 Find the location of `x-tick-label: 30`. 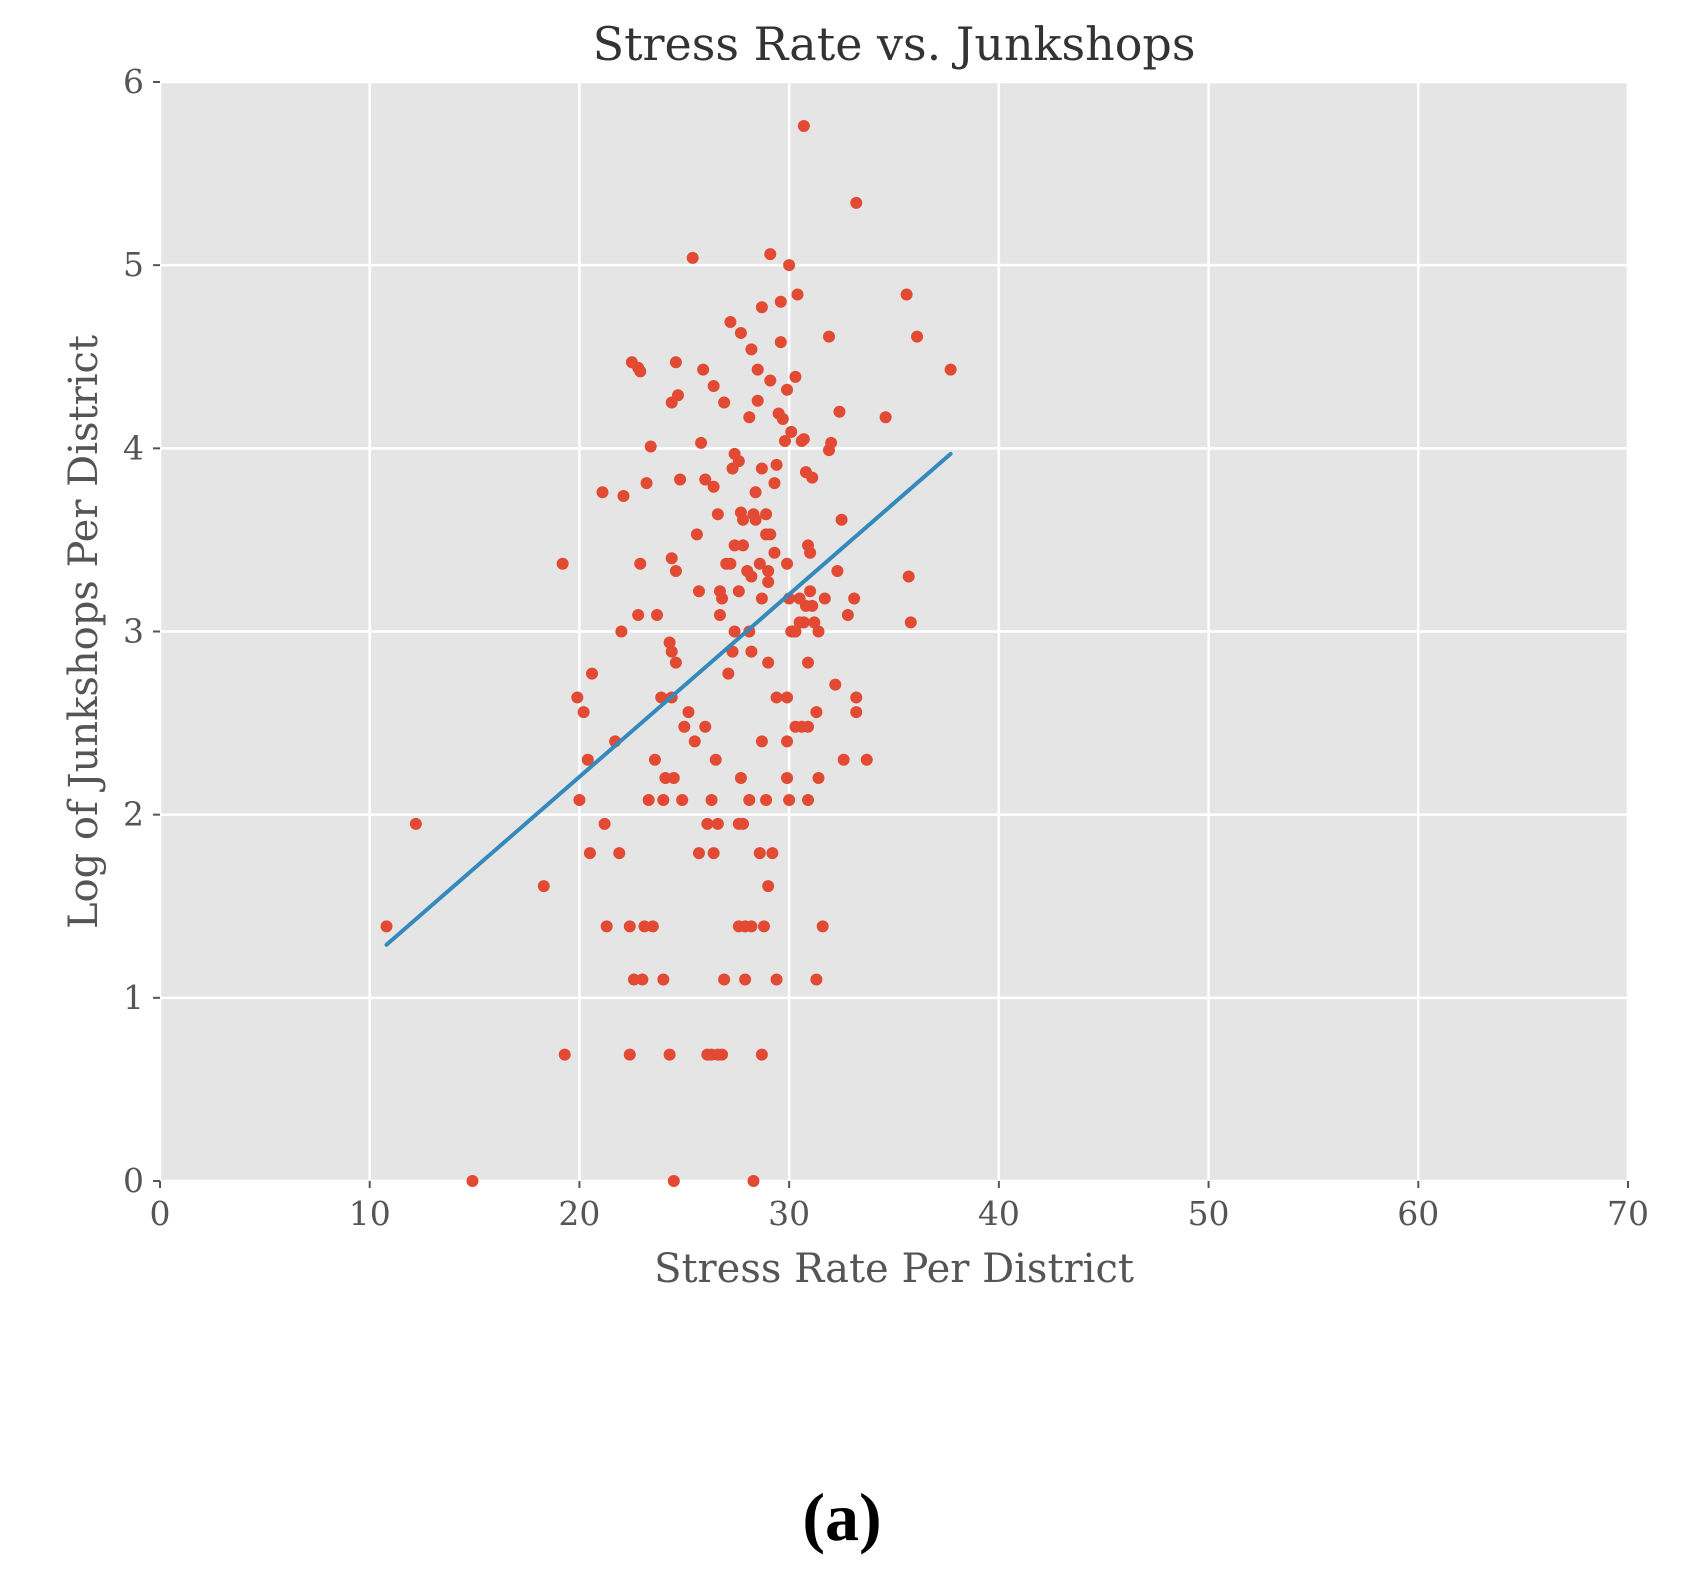

x-tick-label: 30 is located at coordinates (789, 1213).